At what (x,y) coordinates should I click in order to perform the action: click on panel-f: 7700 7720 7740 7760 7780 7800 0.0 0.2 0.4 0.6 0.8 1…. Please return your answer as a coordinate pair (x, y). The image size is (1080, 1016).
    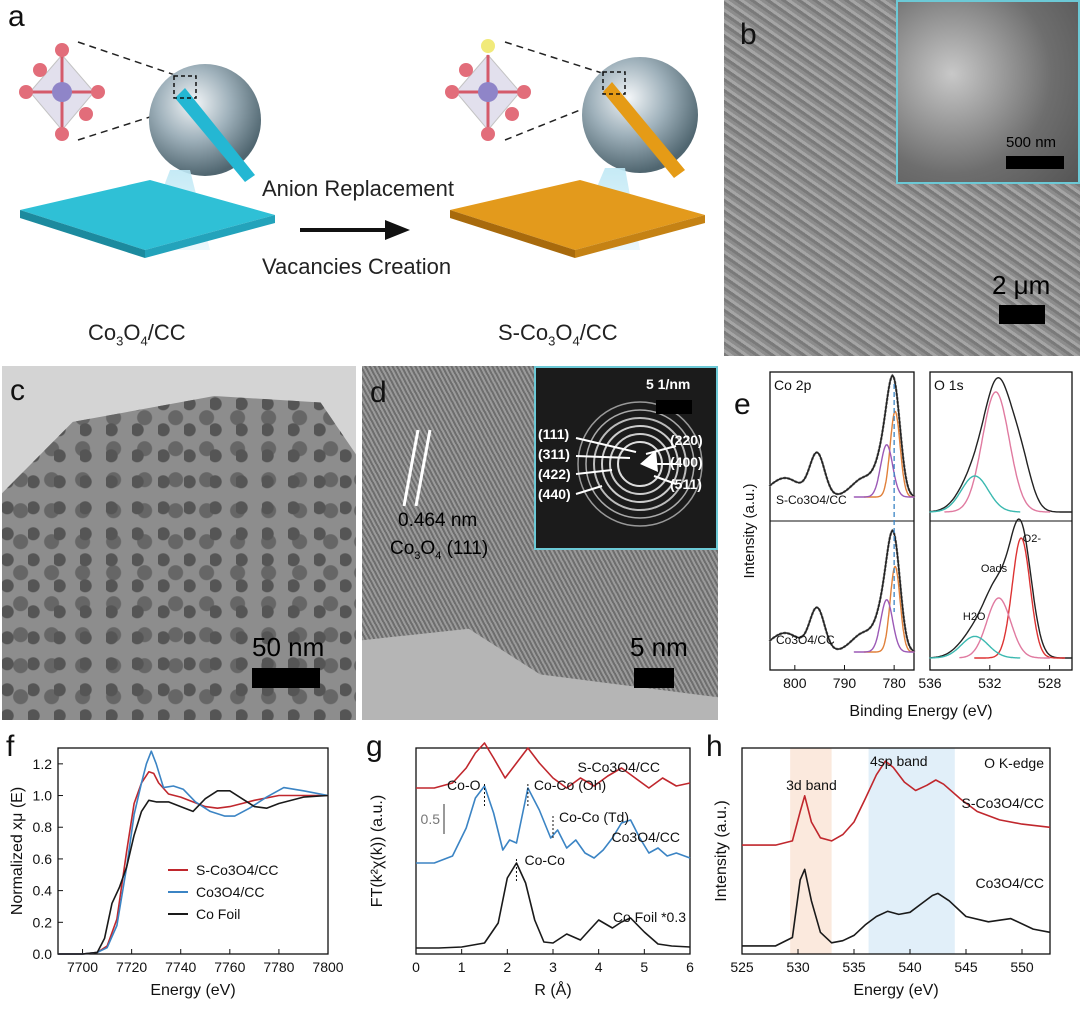
    Looking at the image, I should click on (180, 870).